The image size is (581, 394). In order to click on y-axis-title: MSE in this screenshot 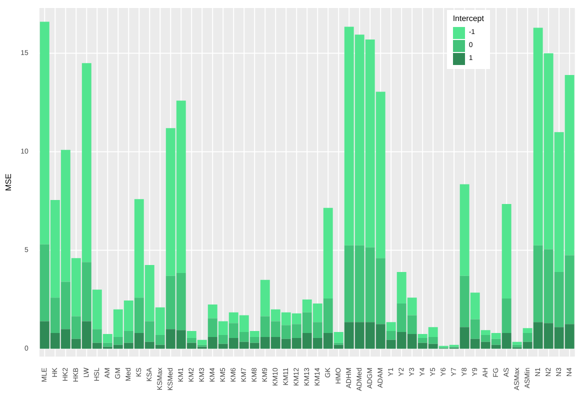, I will do `click(9, 182)`.